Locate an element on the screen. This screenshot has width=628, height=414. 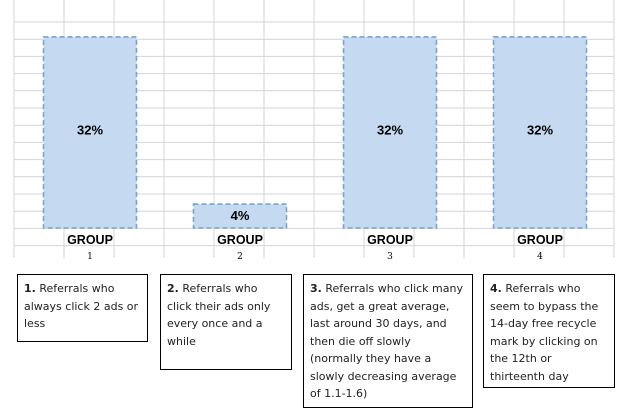
group-label-2: GROUP is located at coordinates (240, 240).